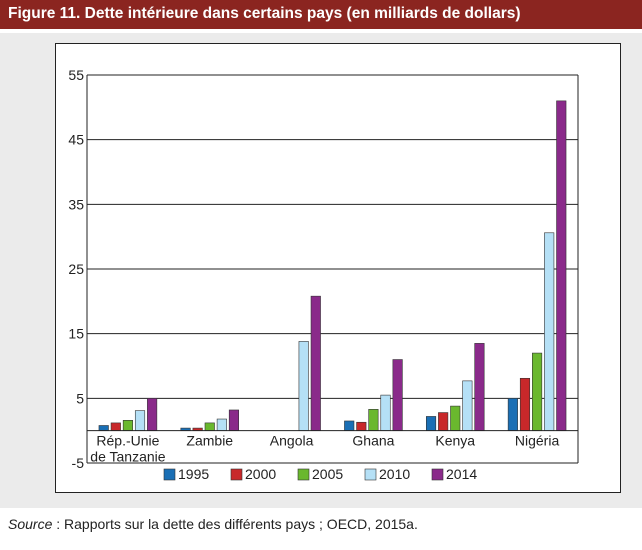 The height and width of the screenshot is (550, 642). Describe the element at coordinates (327, 474) in the screenshot. I see `legend-label: 2005` at that location.